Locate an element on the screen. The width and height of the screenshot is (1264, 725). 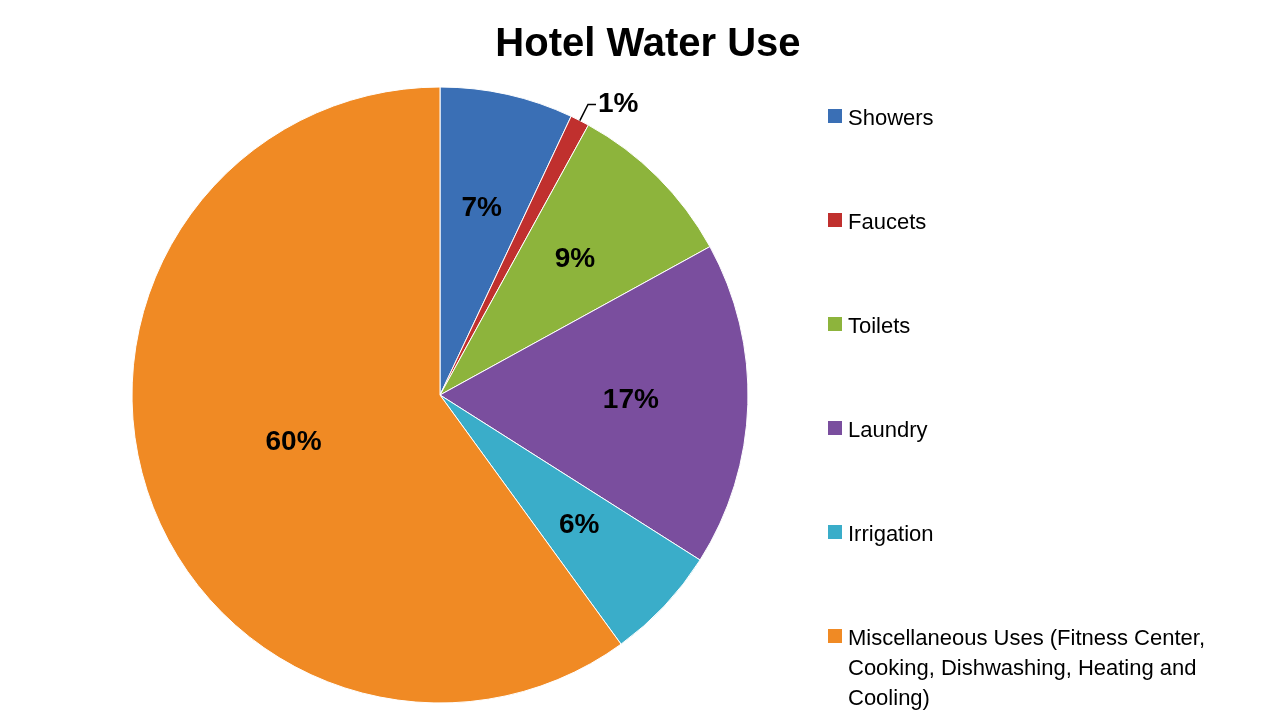
data-label: 17% is located at coordinates (630, 399).